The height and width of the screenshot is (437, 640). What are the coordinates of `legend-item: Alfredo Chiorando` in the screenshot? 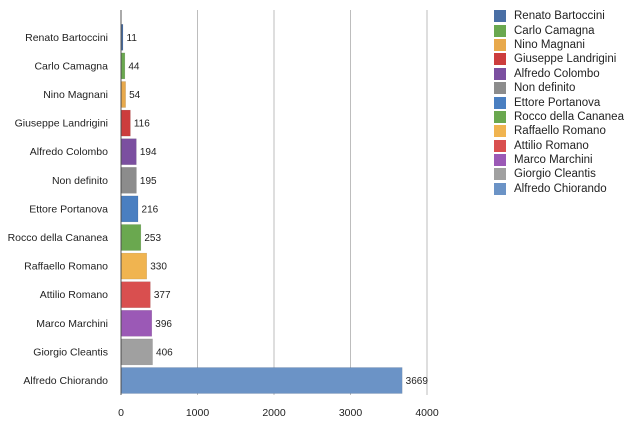 It's located at (559, 189).